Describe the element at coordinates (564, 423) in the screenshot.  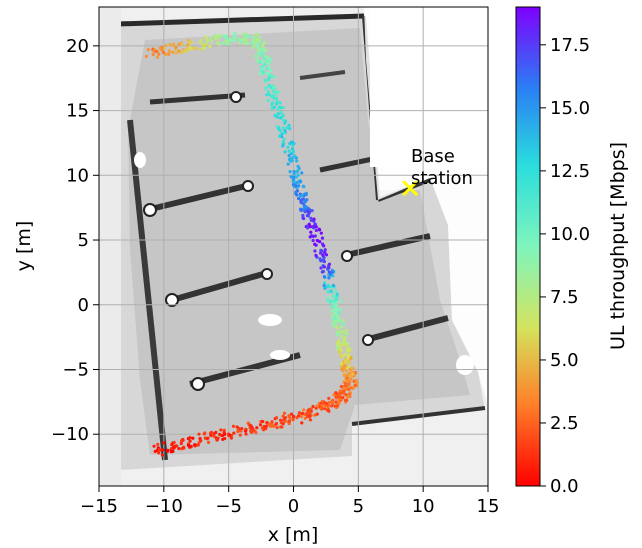
I see `colorbar-tick-label: 2.5` at that location.